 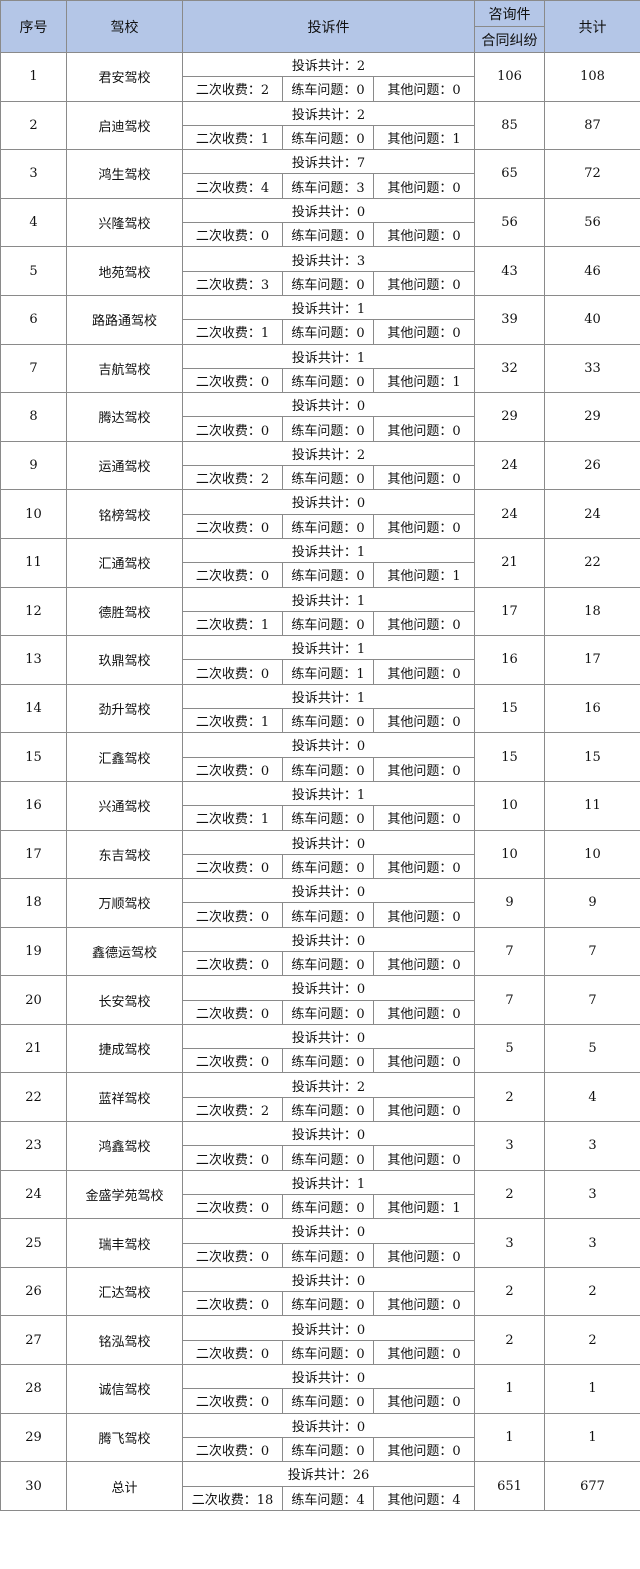 What do you see at coordinates (592, 271) in the screenshot?
I see `total-count: 46` at bounding box center [592, 271].